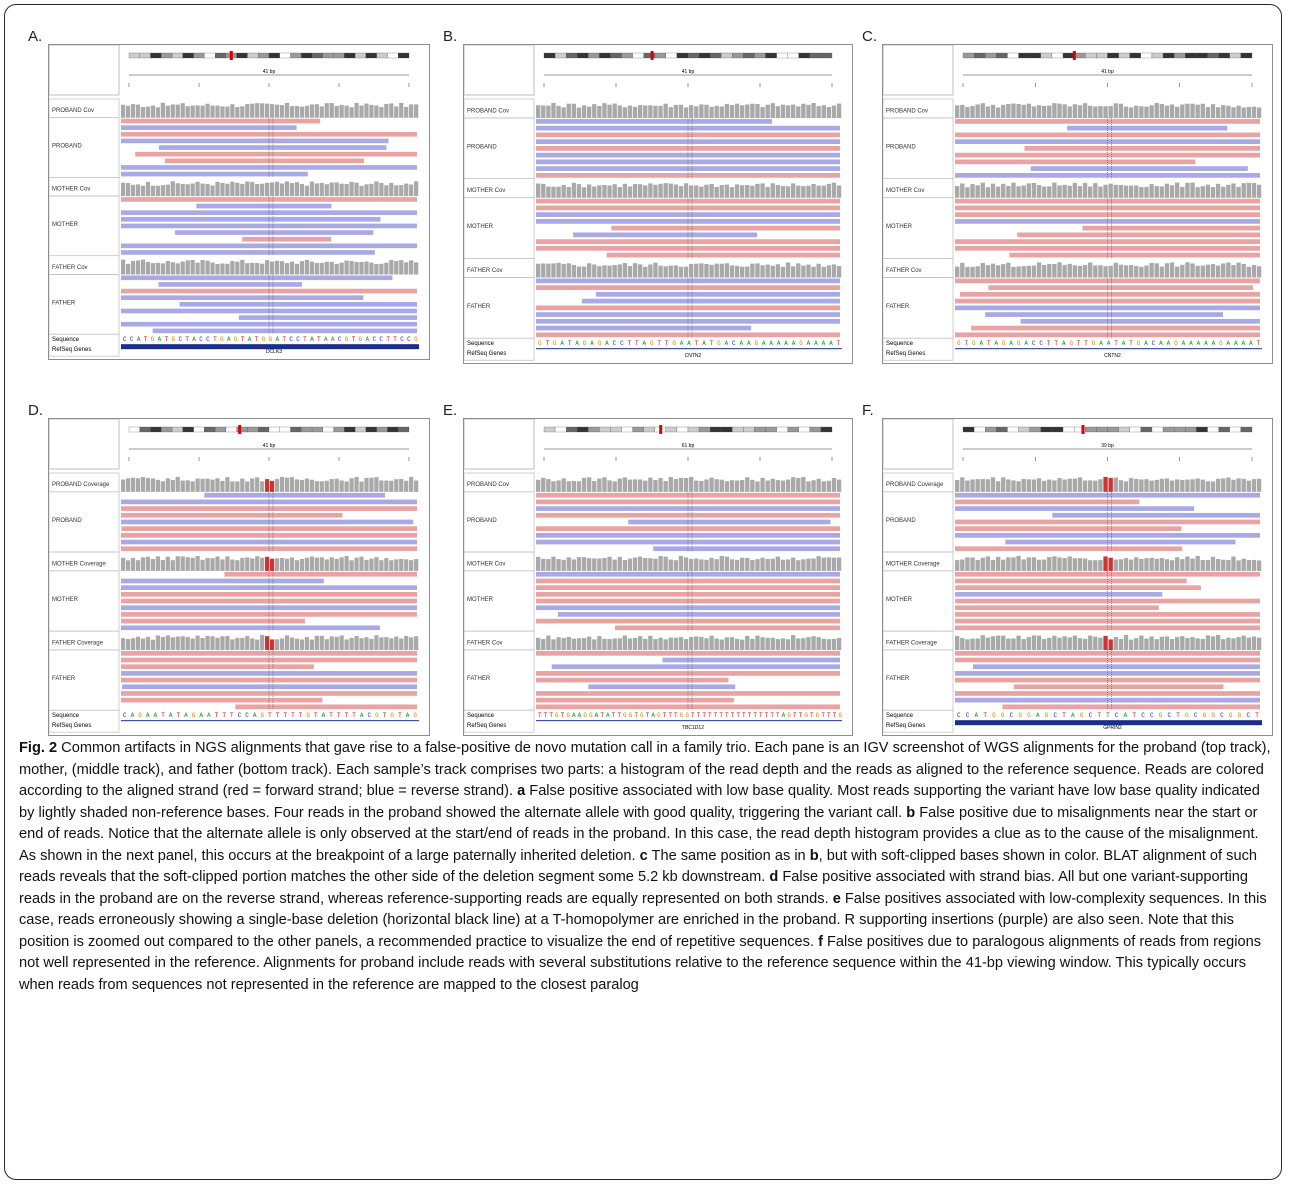 This screenshot has width=1290, height=1186. What do you see at coordinates (1072, 640) in the screenshot?
I see `coverage-track: FATHER Coverage` at bounding box center [1072, 640].